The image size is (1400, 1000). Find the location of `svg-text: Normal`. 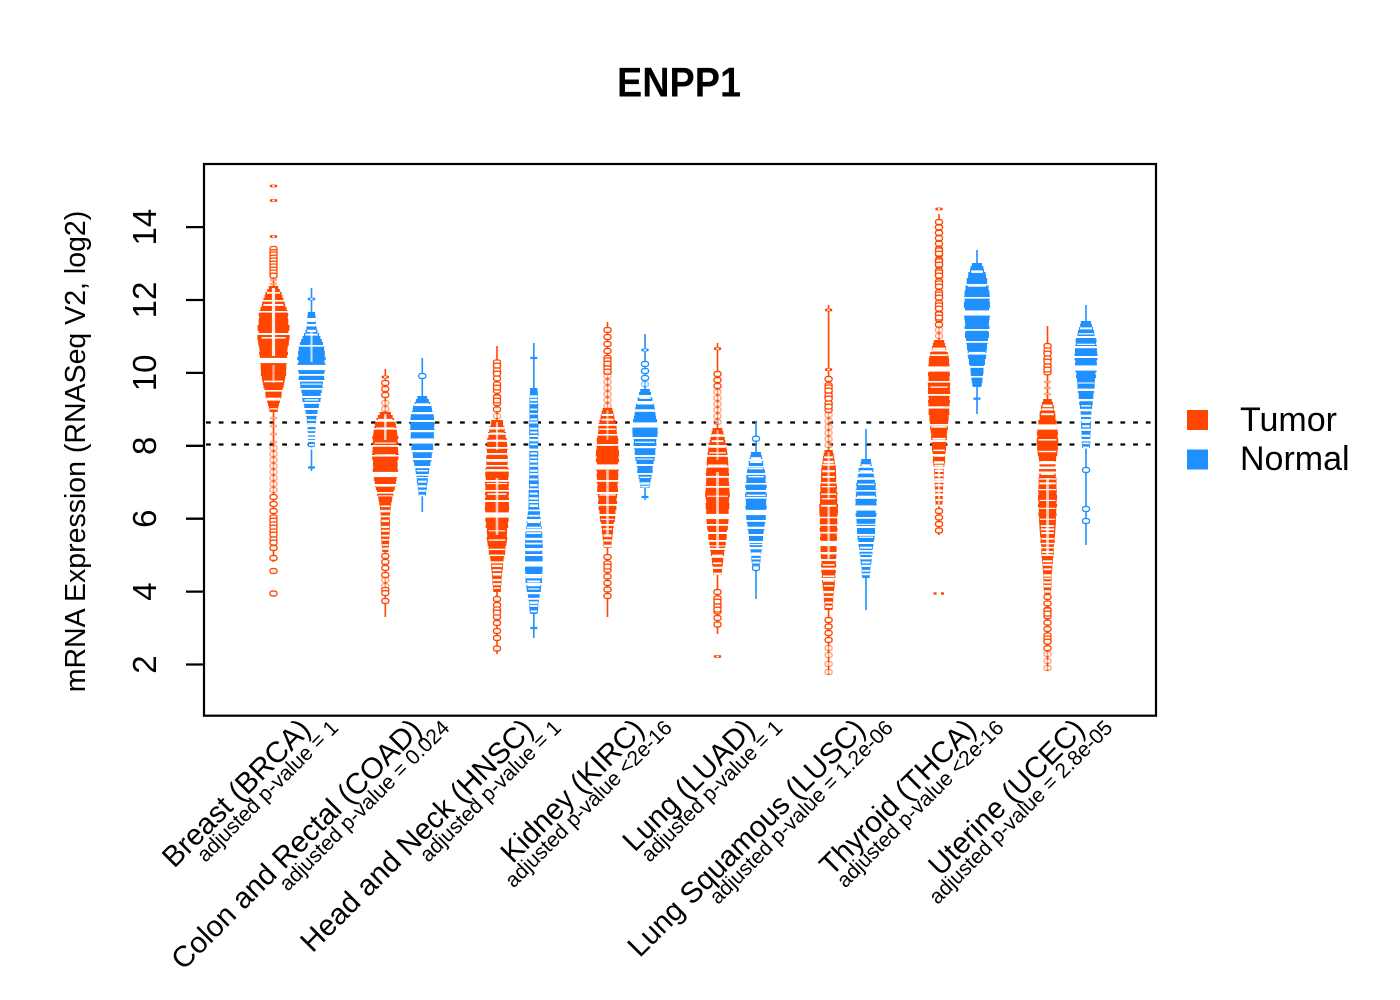

svg-text: Normal is located at coordinates (1295, 459).